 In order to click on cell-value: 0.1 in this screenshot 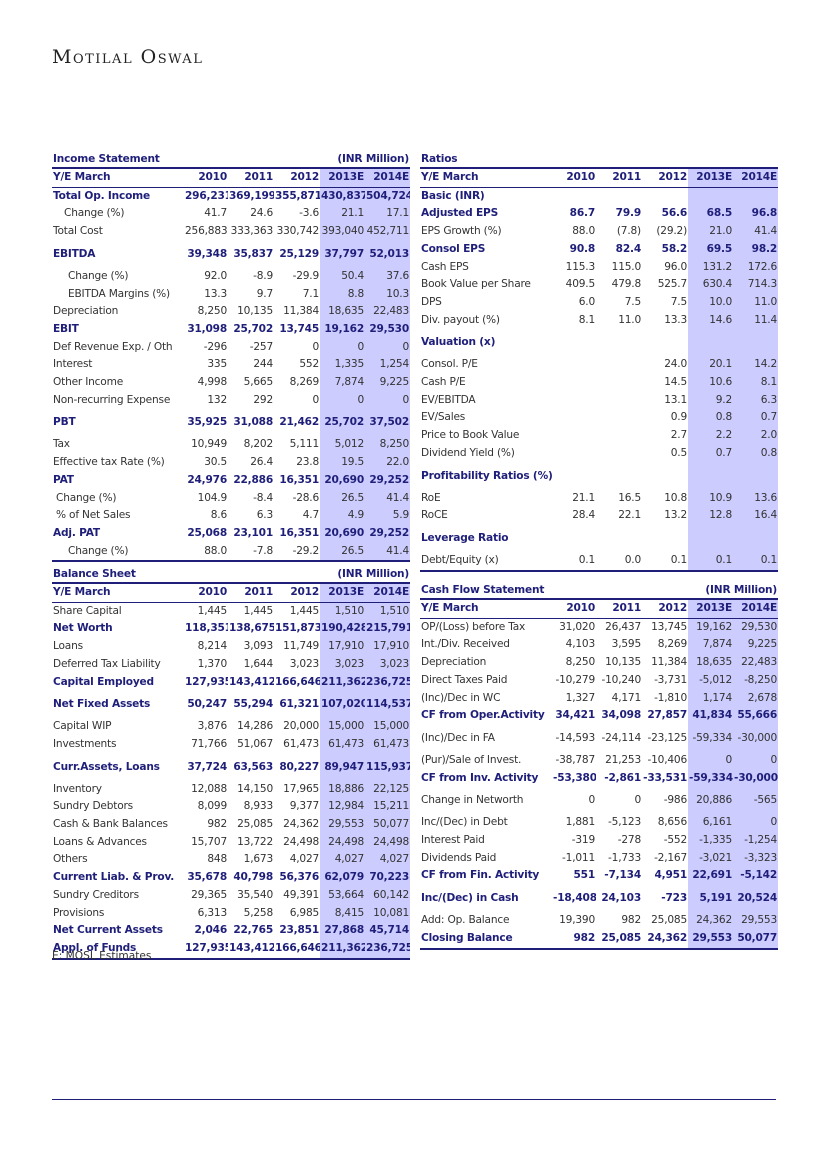, I will do `click(711, 561)`.